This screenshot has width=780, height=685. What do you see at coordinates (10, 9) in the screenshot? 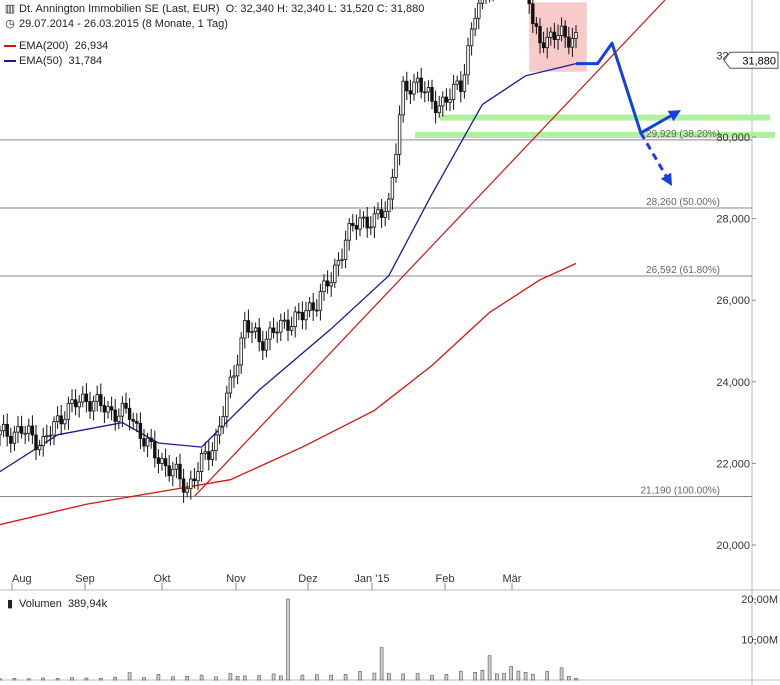
I see `candles-icon: ▥` at bounding box center [10, 9].